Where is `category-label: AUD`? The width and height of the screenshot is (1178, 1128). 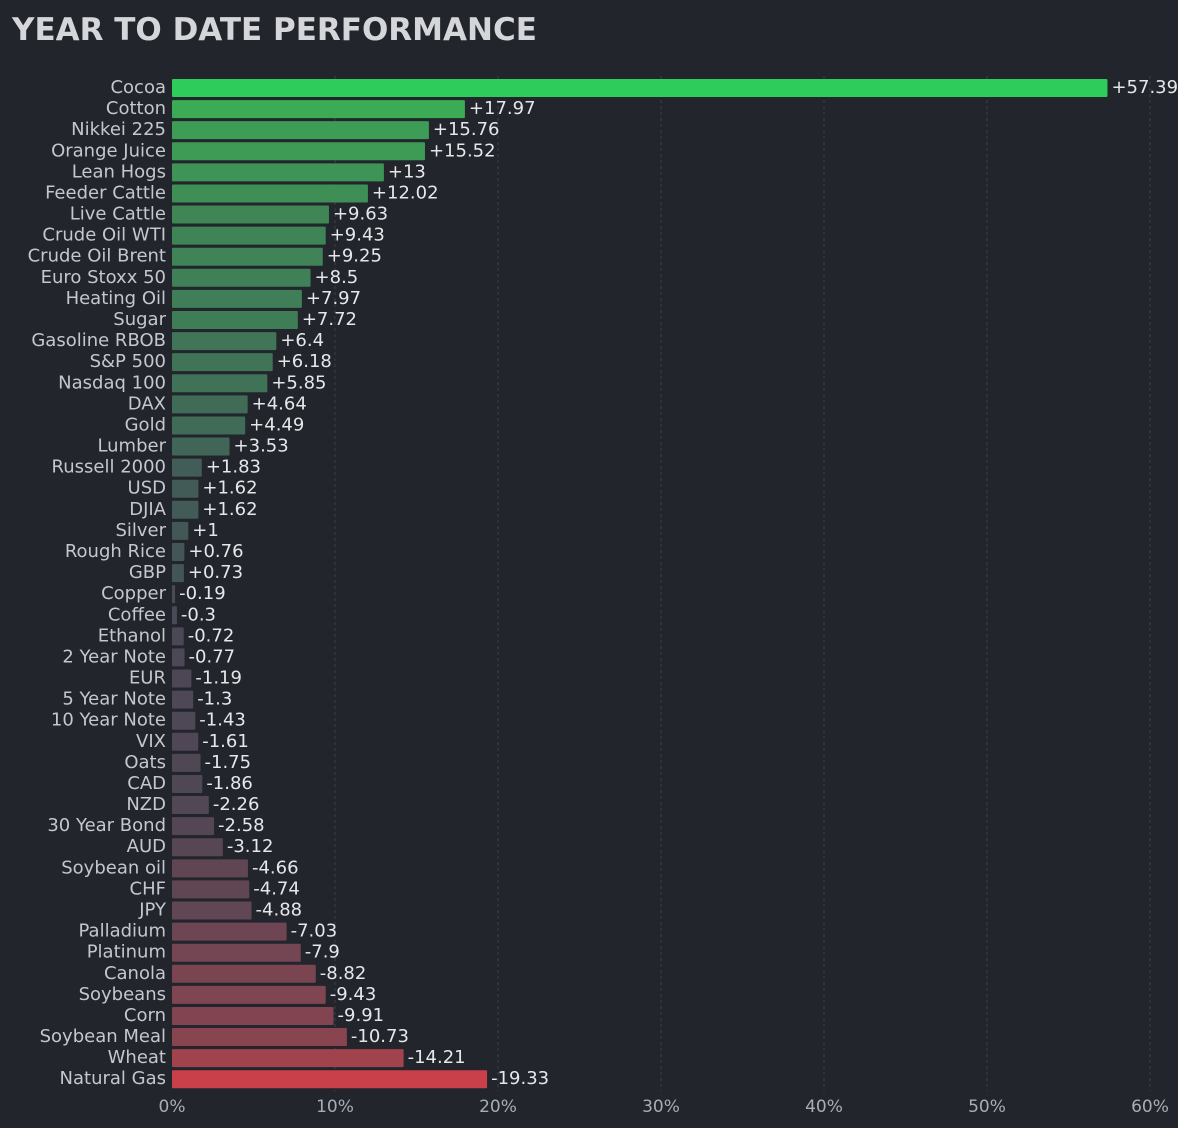 category-label: AUD is located at coordinates (146, 846).